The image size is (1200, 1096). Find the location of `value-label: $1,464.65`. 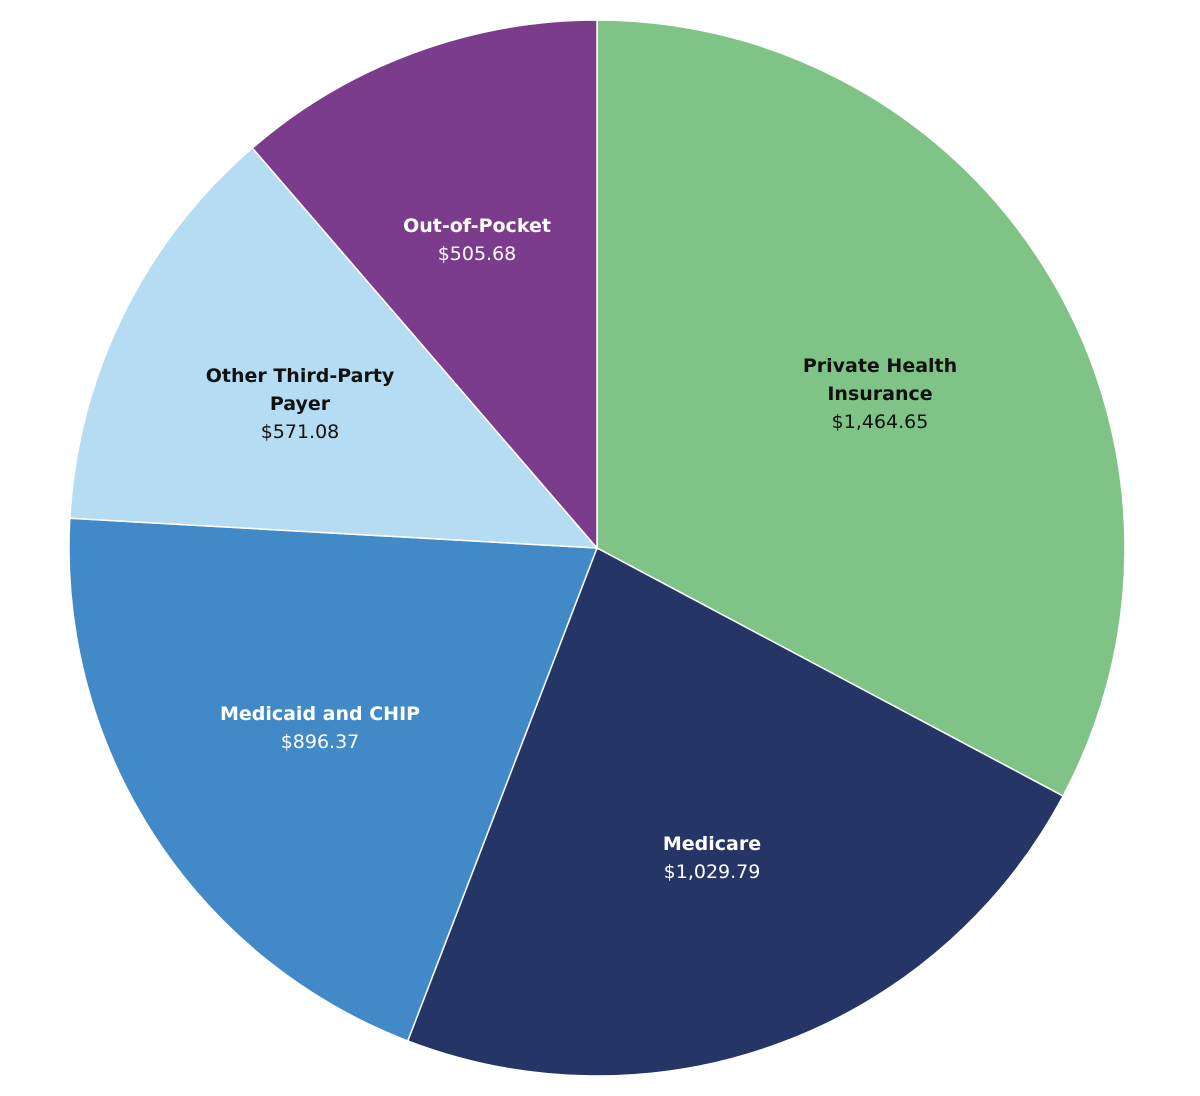

value-label: $1,464.65 is located at coordinates (880, 422).